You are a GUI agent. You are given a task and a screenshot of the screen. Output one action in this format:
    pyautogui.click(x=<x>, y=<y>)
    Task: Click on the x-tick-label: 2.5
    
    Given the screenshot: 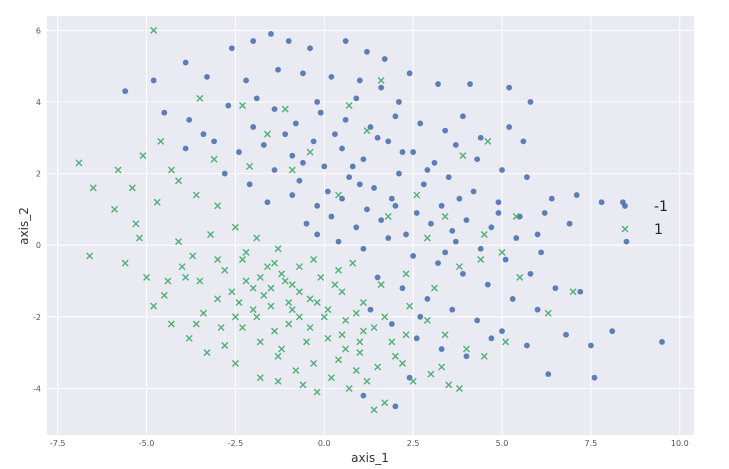 What is the action you would take?
    pyautogui.click(x=413, y=443)
    